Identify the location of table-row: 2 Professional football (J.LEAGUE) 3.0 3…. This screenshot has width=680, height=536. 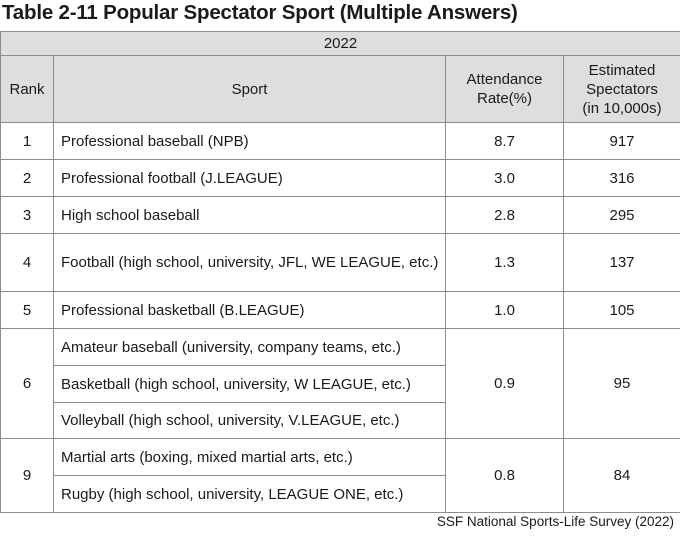
(340, 178).